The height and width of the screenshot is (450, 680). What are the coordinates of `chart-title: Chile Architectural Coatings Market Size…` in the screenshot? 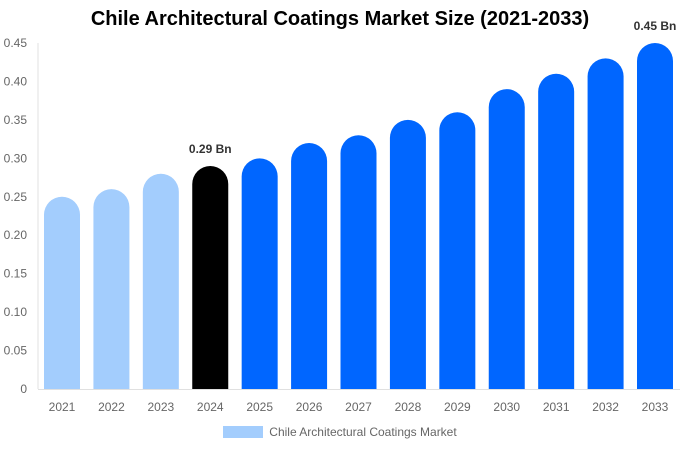 It's located at (340, 19).